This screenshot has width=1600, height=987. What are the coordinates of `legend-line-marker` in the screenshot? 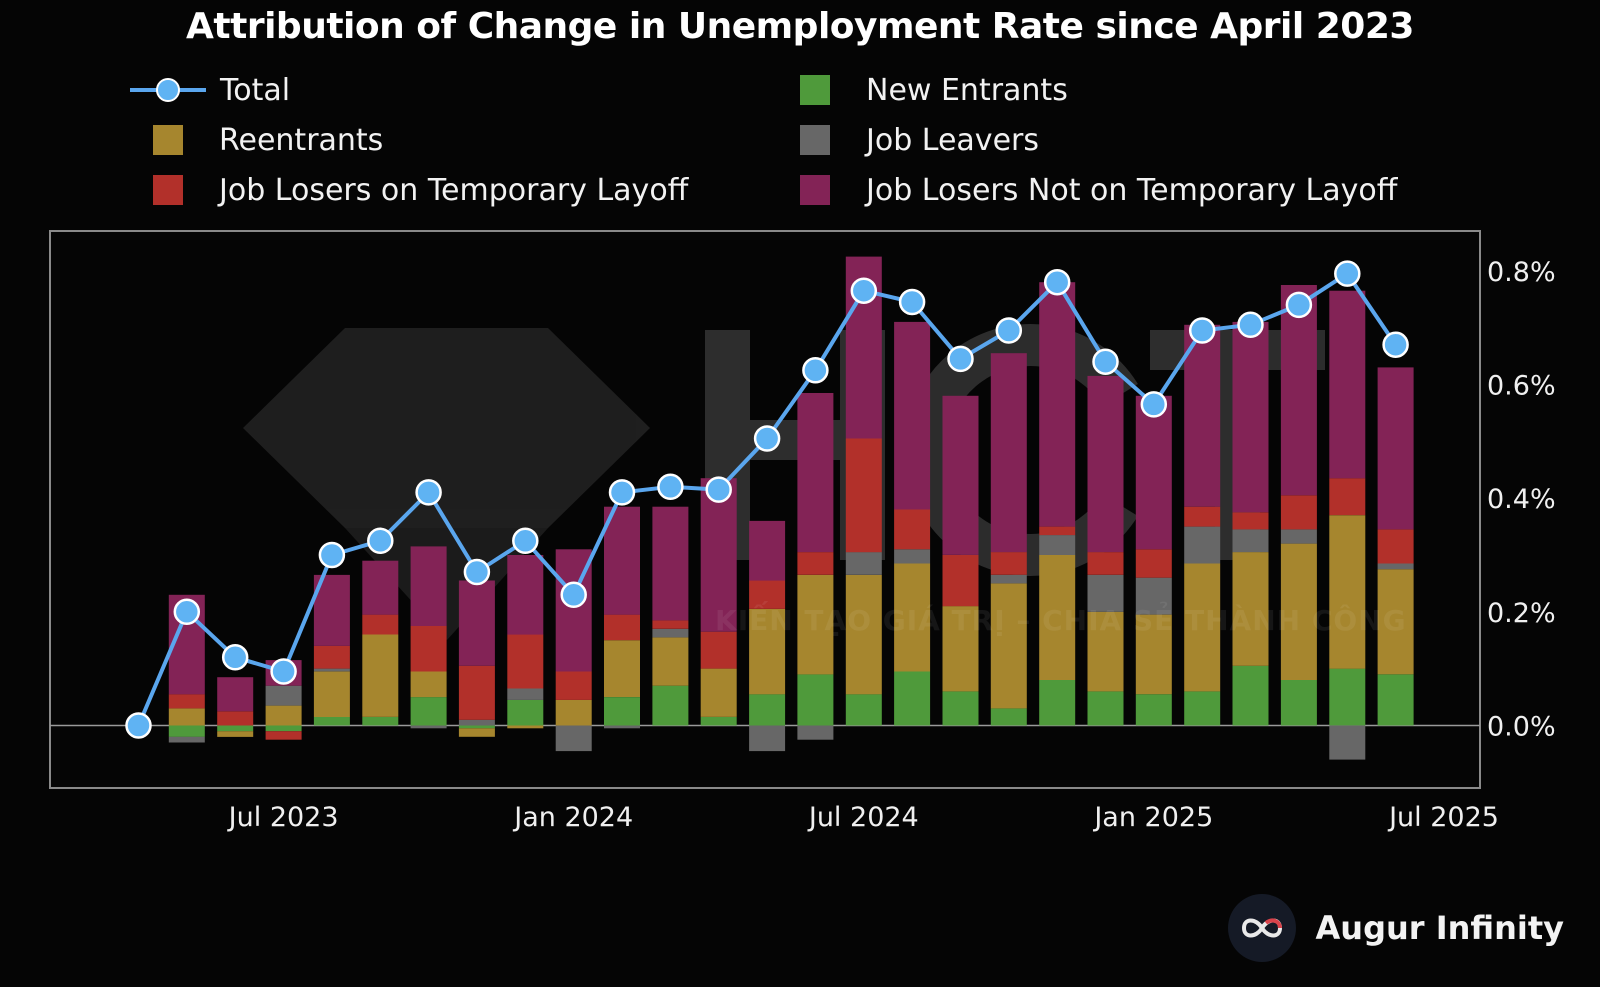 It's located at (168, 90).